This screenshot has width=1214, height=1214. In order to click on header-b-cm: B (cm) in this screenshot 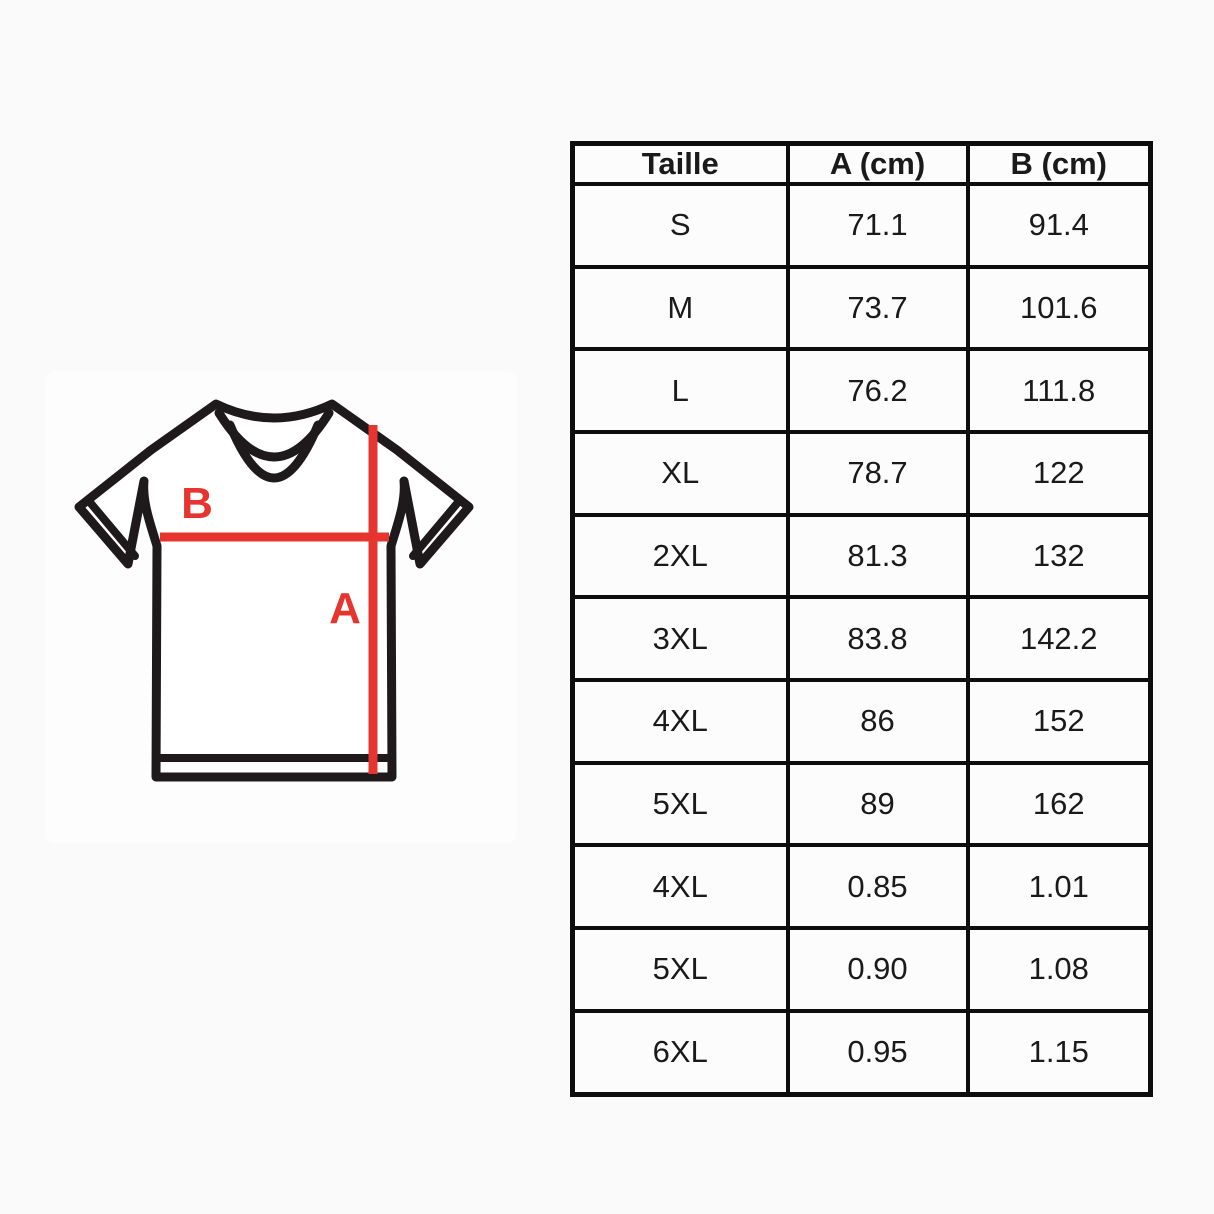, I will do `click(1059, 163)`.